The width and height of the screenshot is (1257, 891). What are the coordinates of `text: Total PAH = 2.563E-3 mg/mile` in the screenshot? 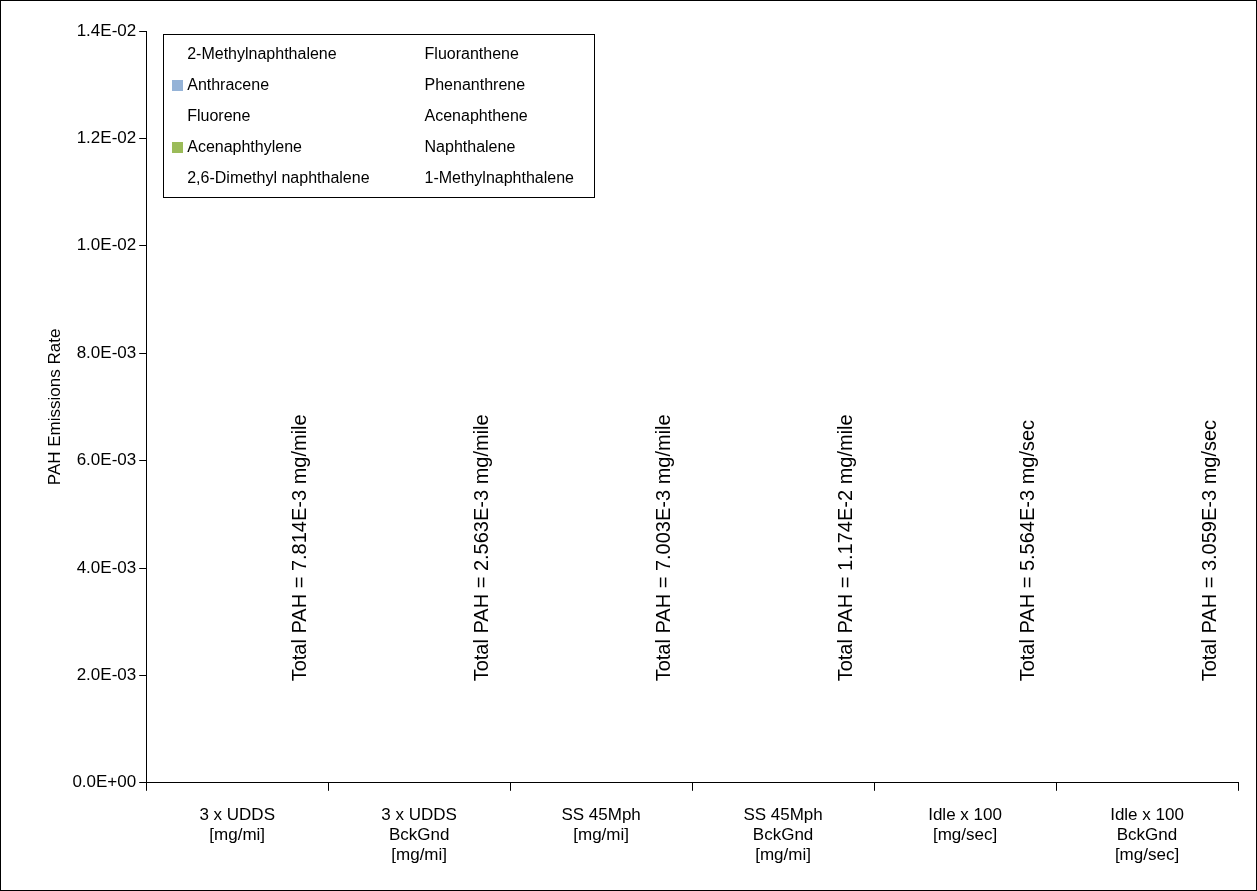 It's located at (481, 548).